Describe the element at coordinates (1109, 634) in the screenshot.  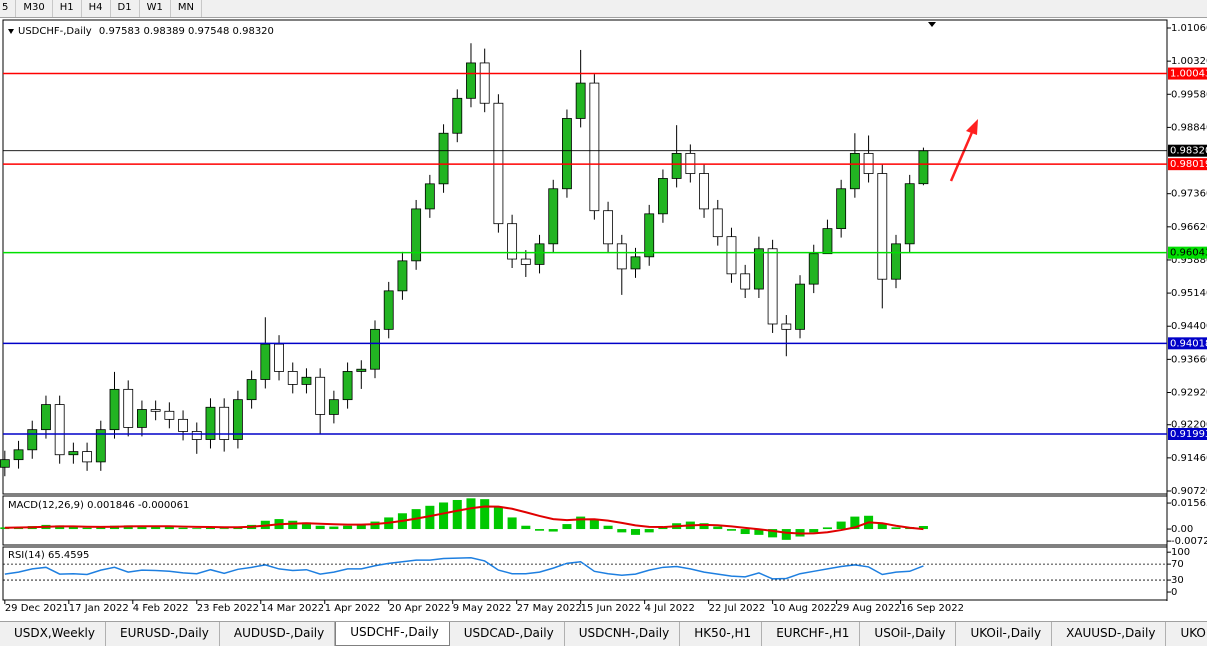
I see `chart-tab: XAUUSD-,Daily` at that location.